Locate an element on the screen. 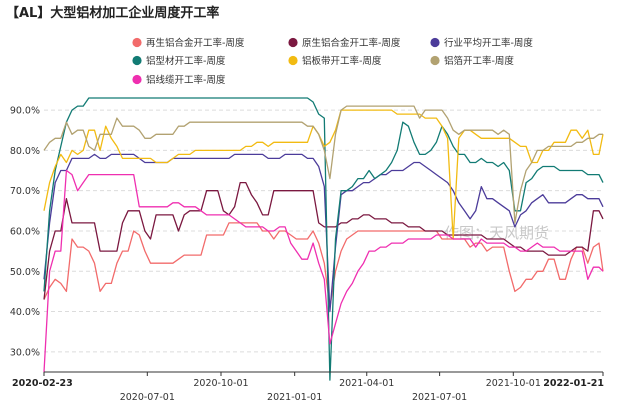  legend-item: 原生铝合金开工率-周度 is located at coordinates (344, 43).